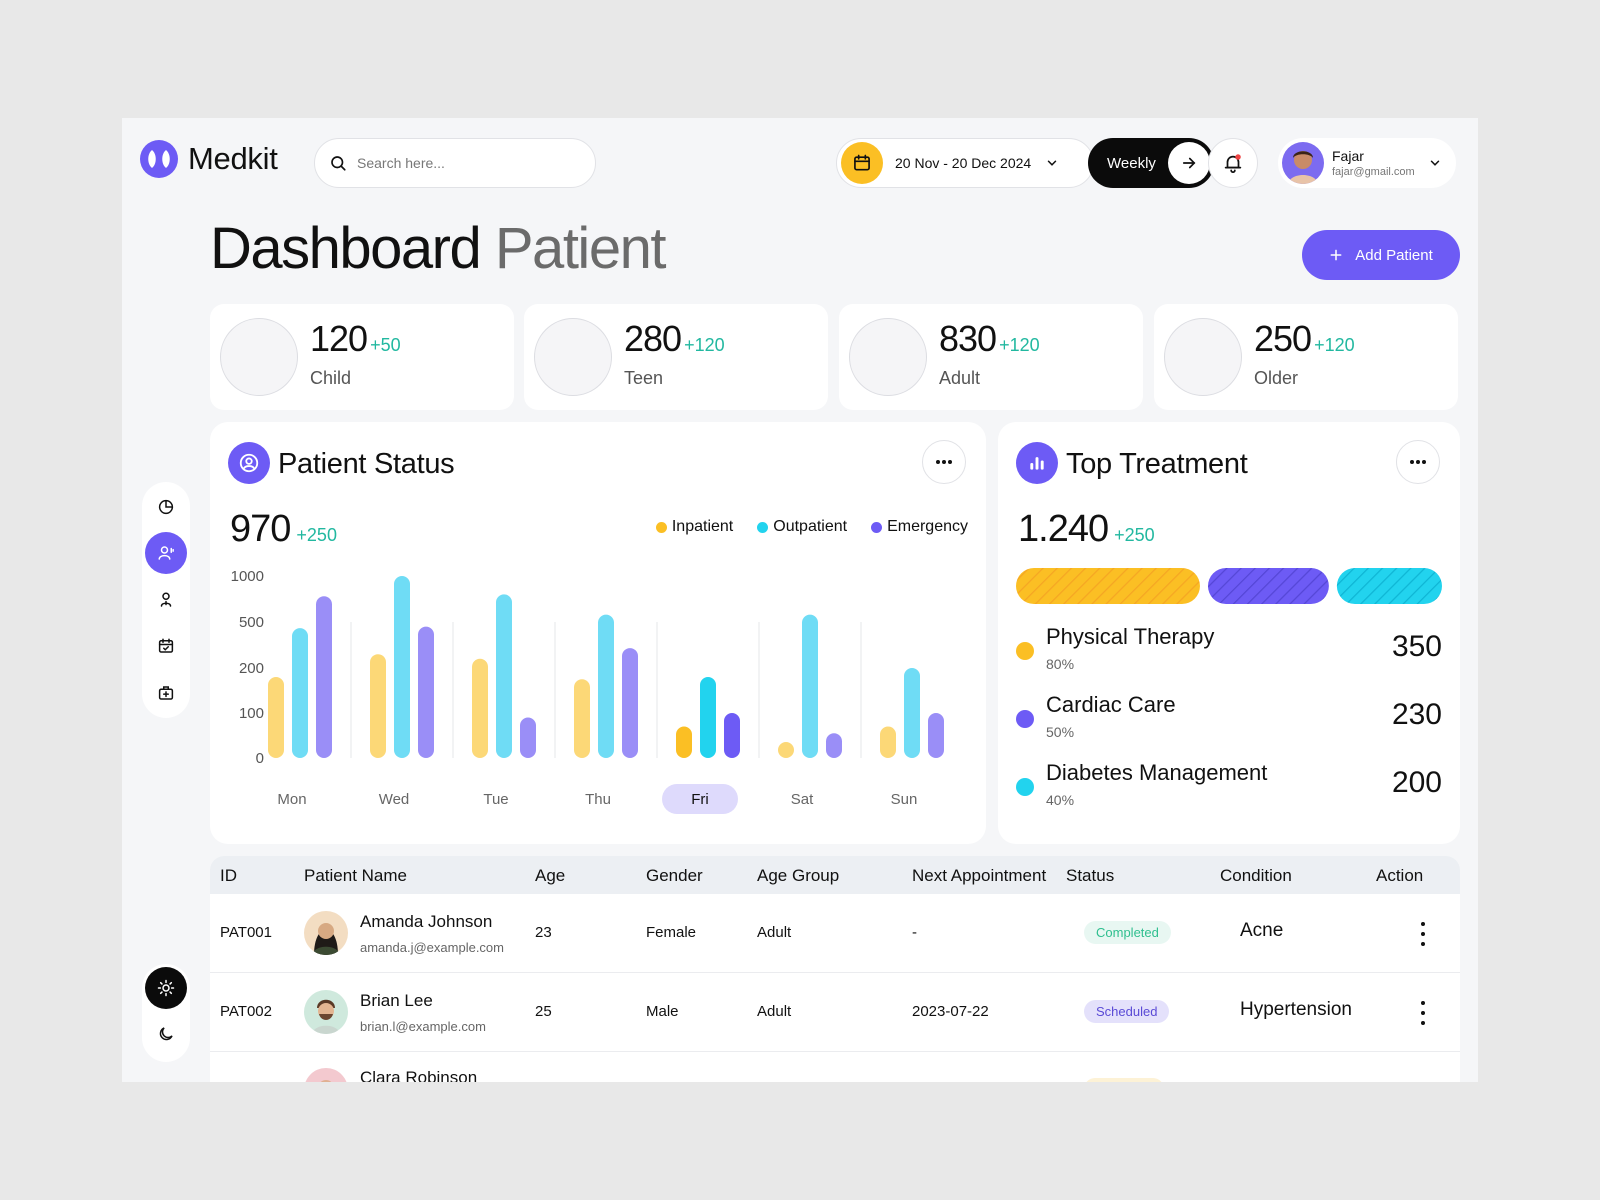 Image resolution: width=1600 pixels, height=1200 pixels. What do you see at coordinates (402, 667) in the screenshot?
I see `bar-outpatient-wed` at bounding box center [402, 667].